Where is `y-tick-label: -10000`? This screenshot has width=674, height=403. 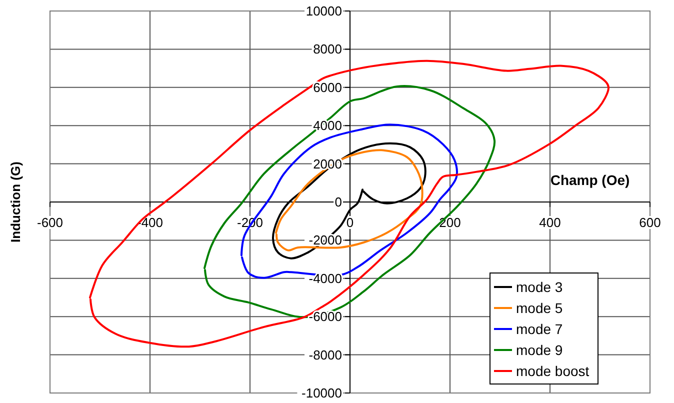 y-tick-label: -10000 is located at coordinates (322, 393).